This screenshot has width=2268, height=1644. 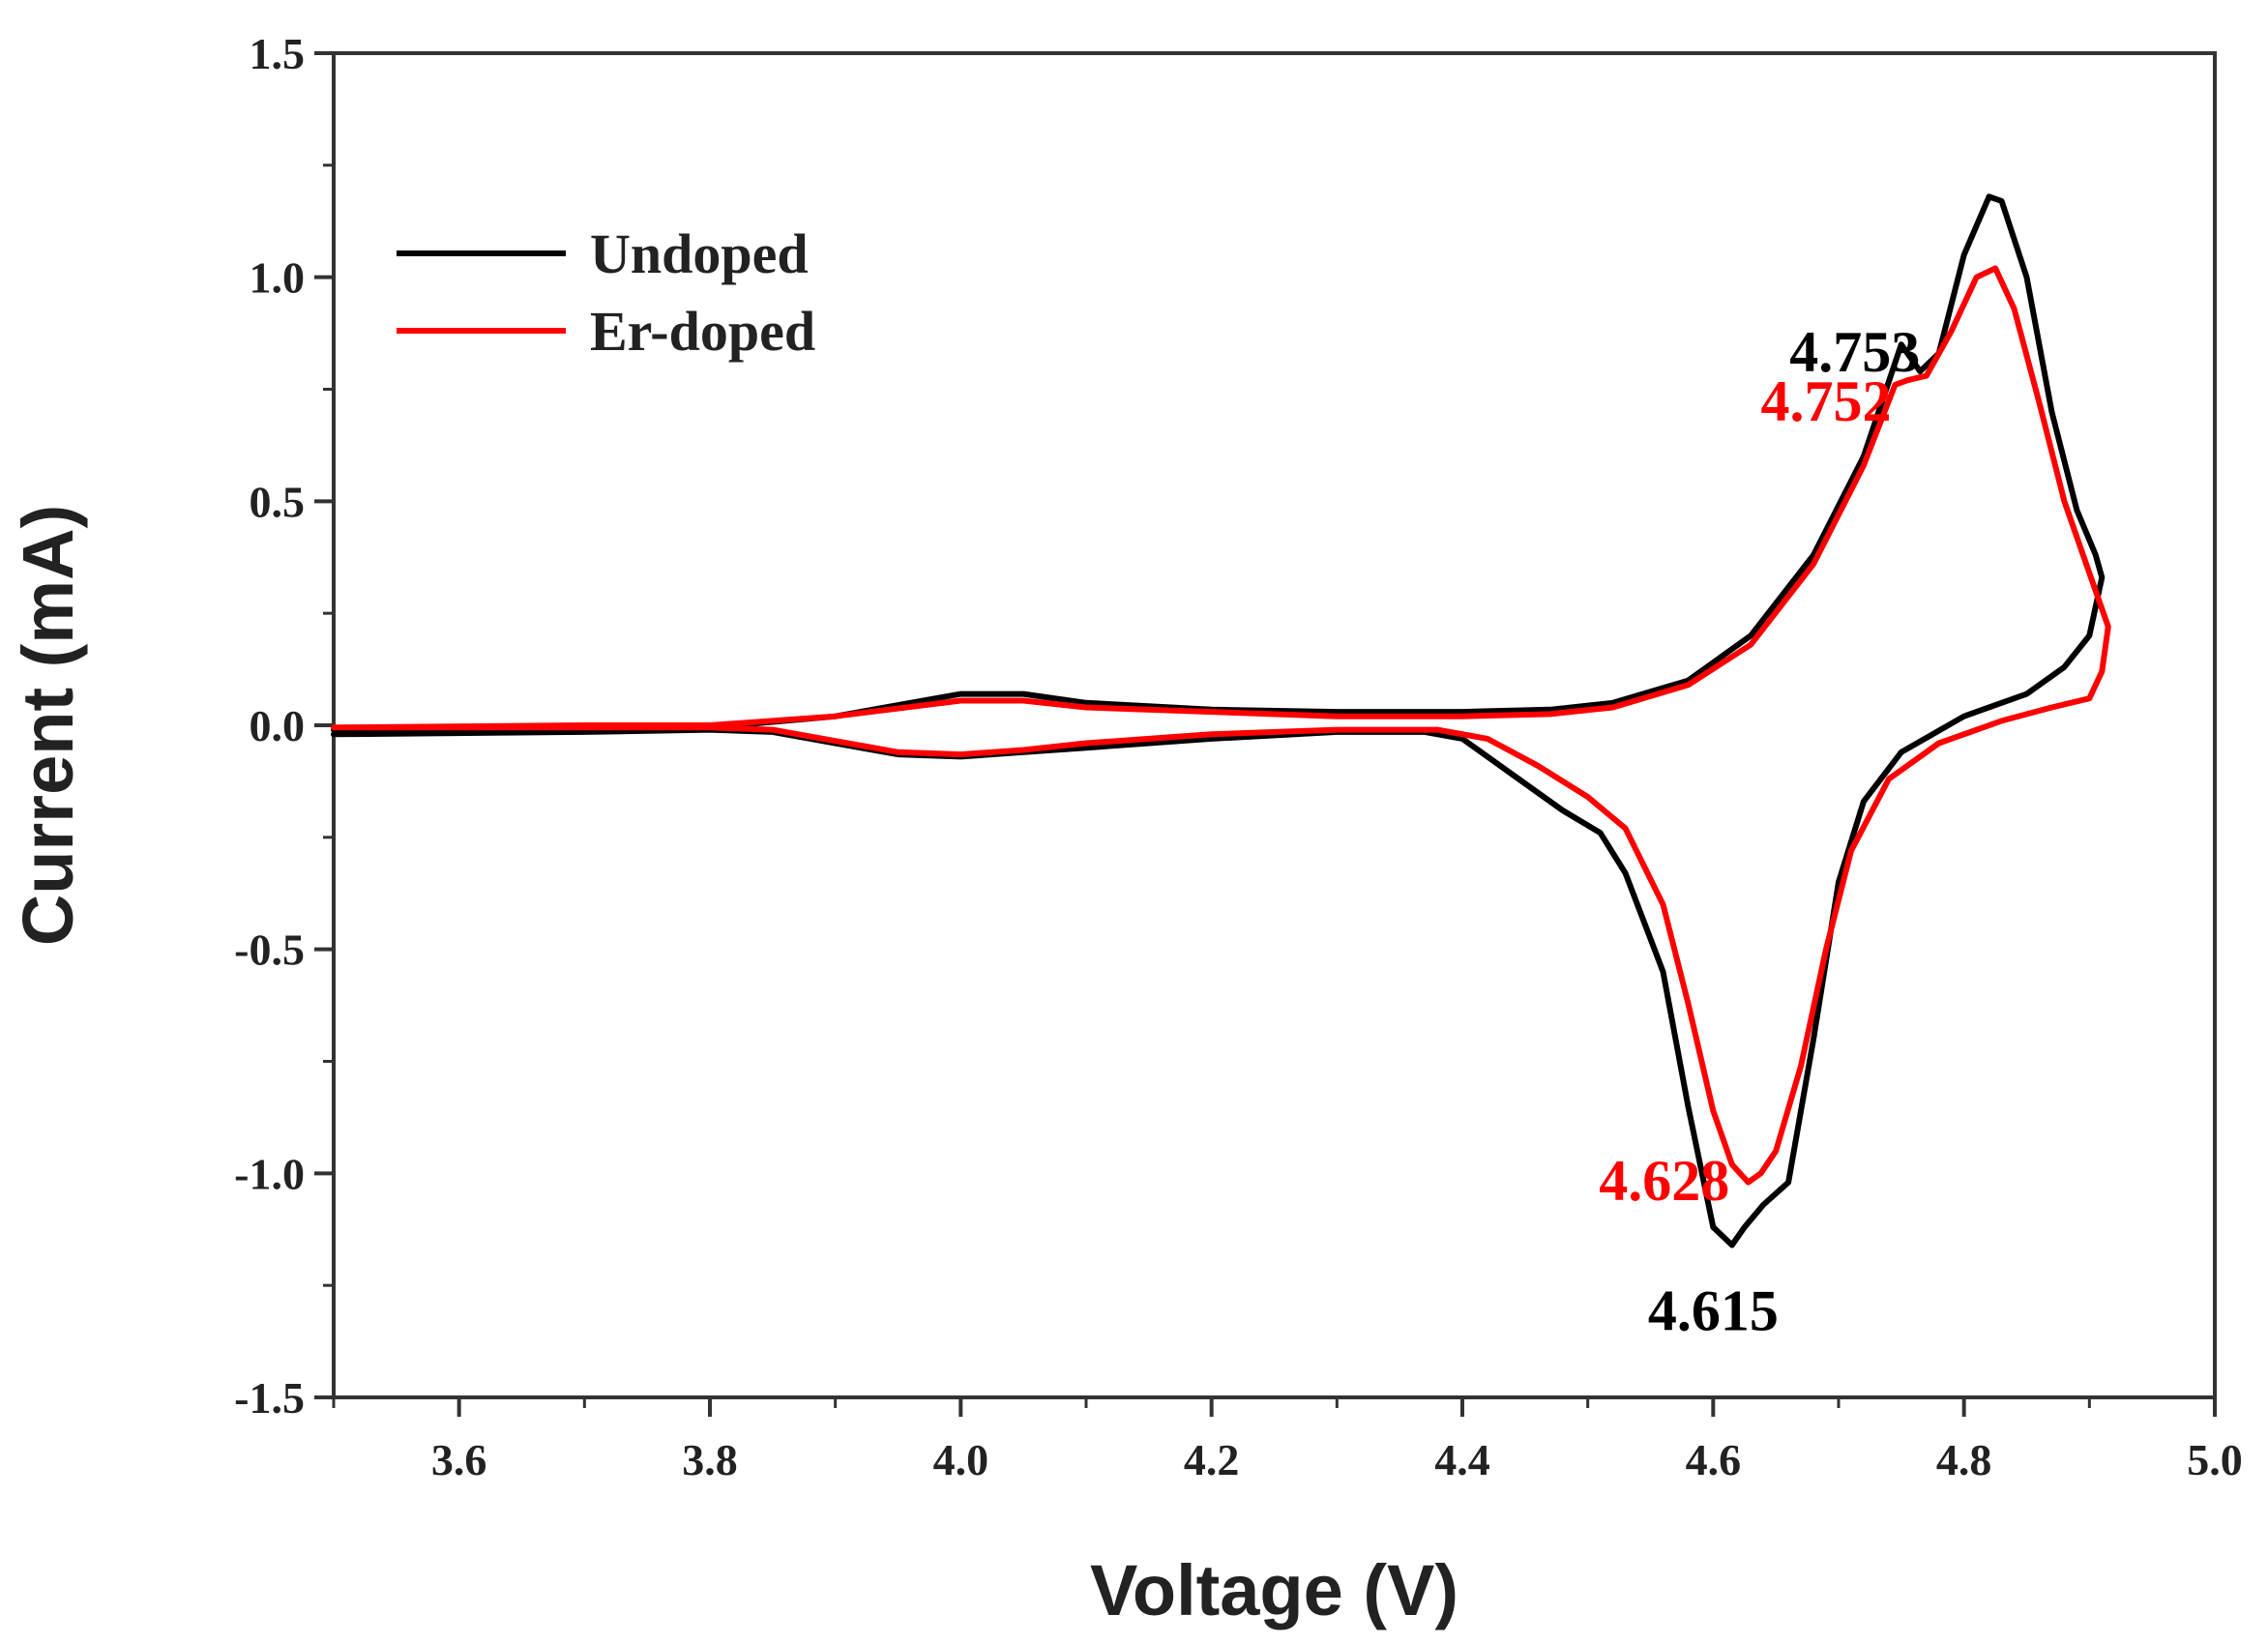 I want to click on y-tick-label: -1.5, so click(x=269, y=1398).